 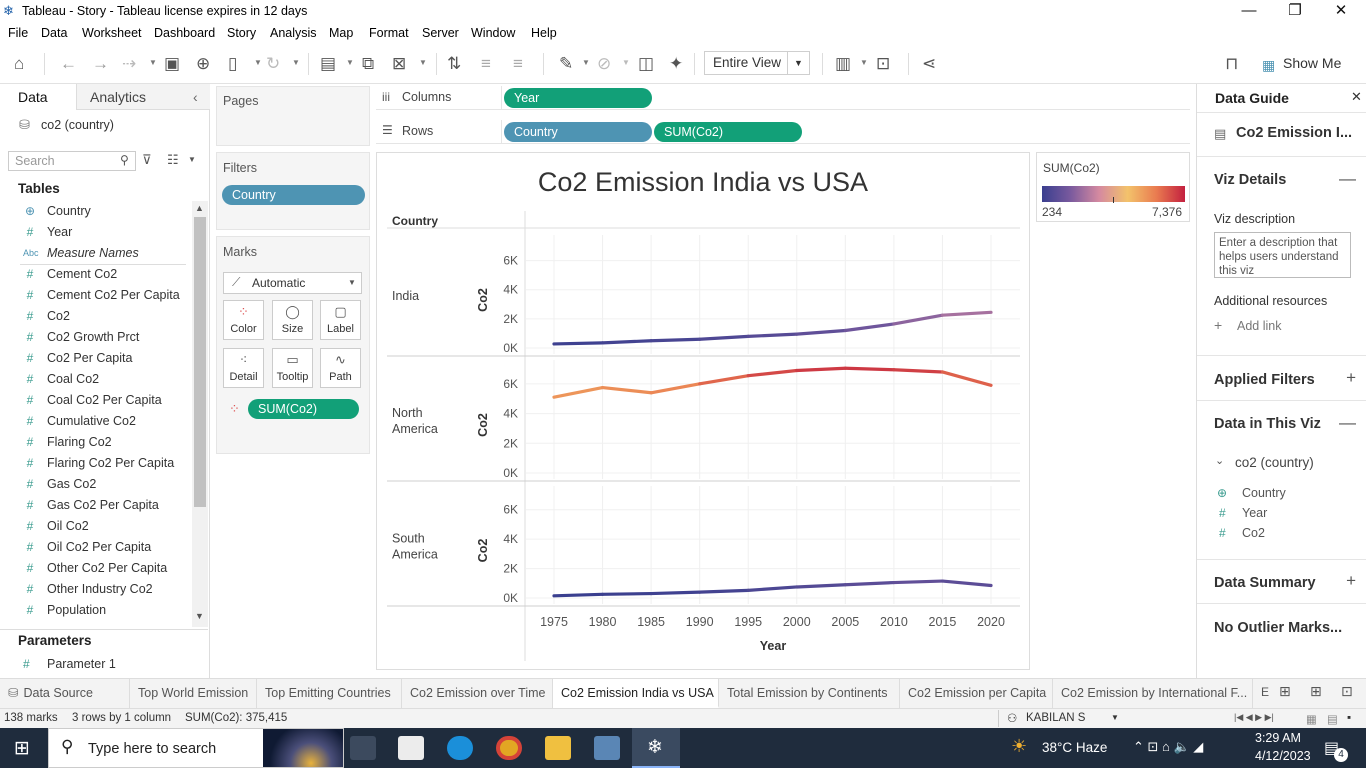 What do you see at coordinates (976, 693) in the screenshot?
I see `tab-co2-emission-per-capita: Co2 Emission per Capita` at bounding box center [976, 693].